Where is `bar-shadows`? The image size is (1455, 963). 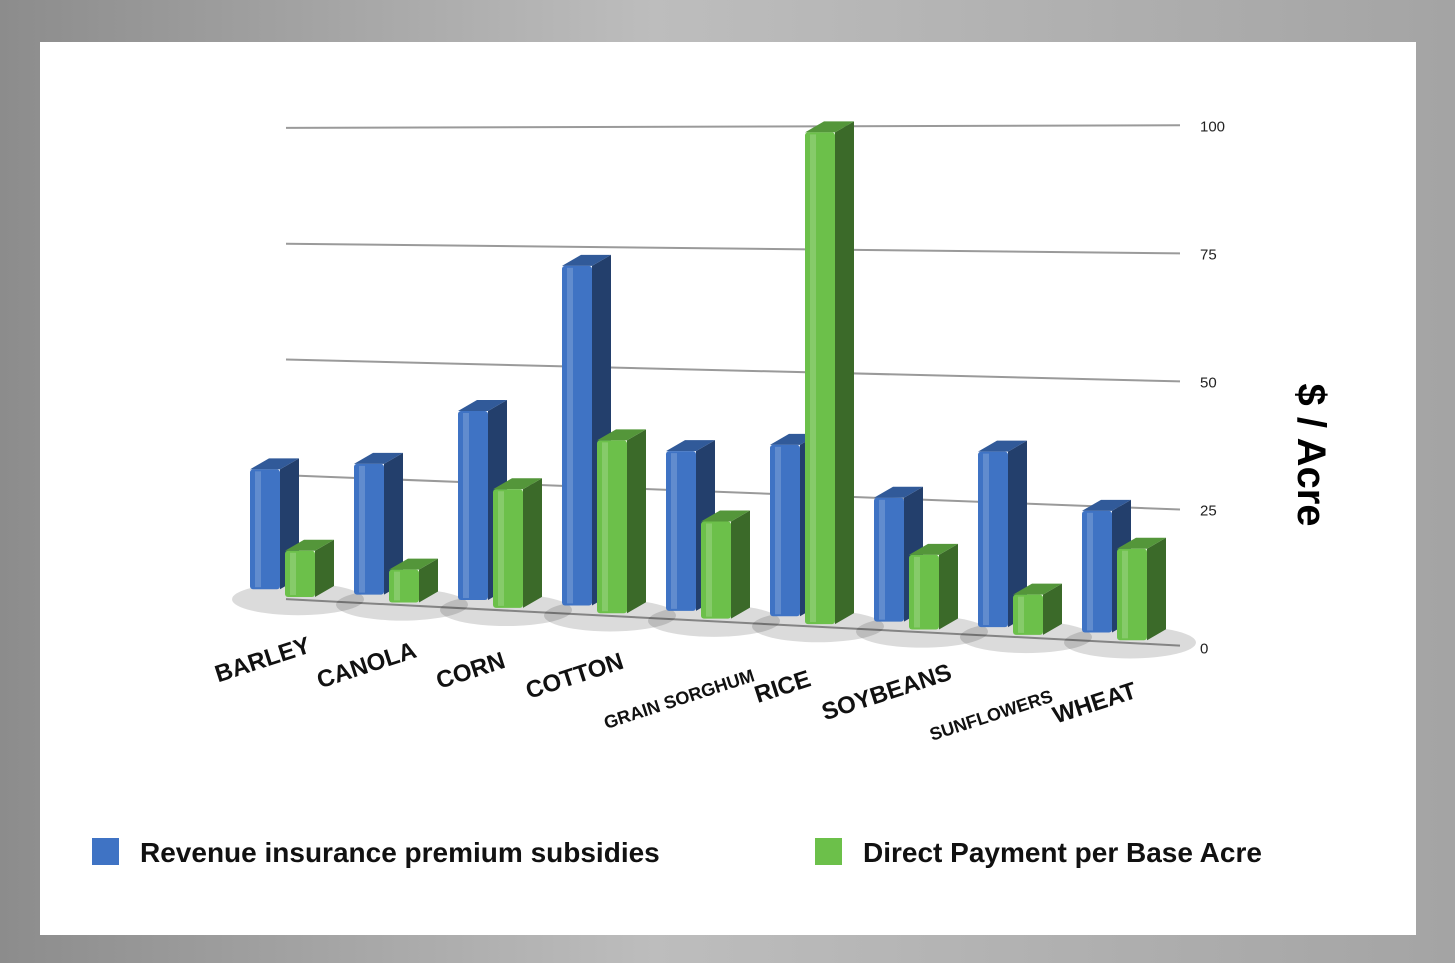 bar-shadows is located at coordinates (714, 621).